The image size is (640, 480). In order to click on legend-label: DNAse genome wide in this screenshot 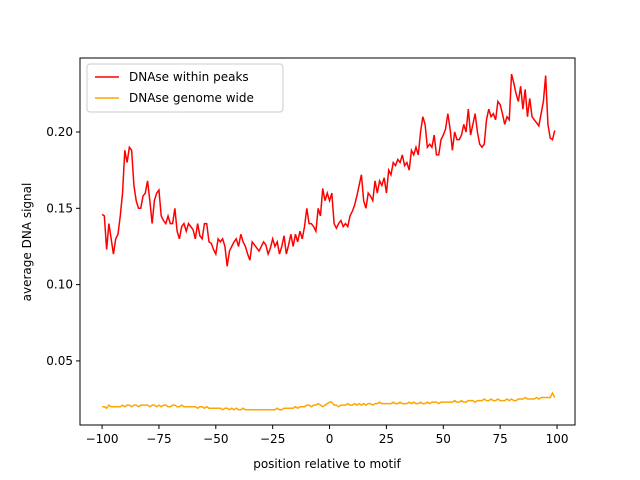, I will do `click(191, 98)`.